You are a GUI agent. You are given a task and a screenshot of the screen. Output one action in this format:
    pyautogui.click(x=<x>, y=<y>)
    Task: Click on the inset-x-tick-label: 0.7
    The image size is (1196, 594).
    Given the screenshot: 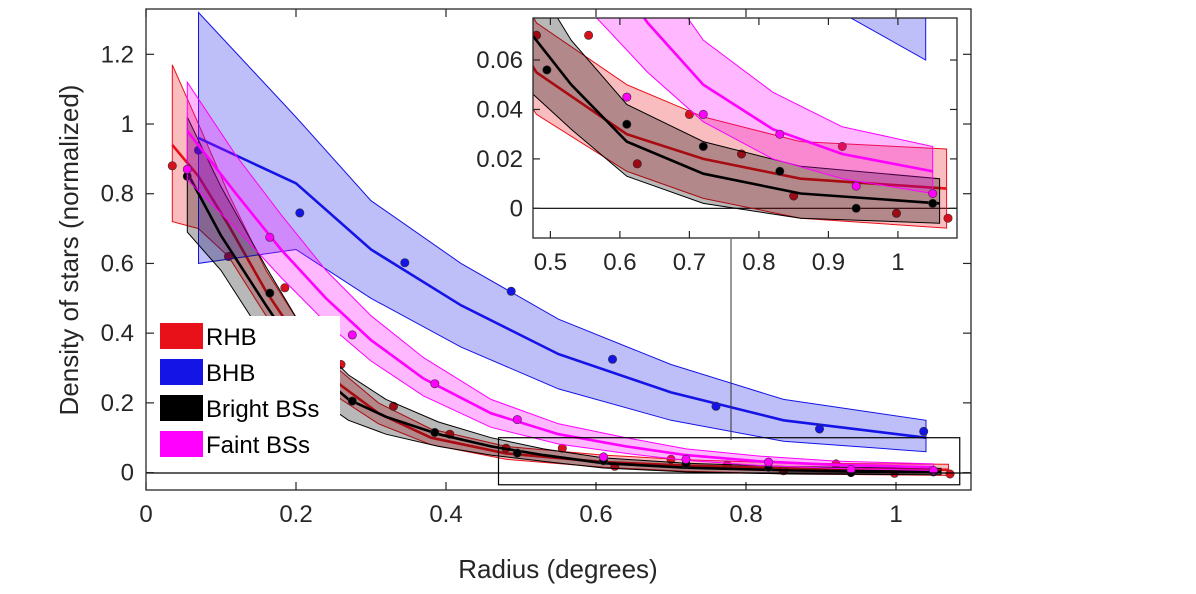 What is the action you would take?
    pyautogui.click(x=689, y=262)
    